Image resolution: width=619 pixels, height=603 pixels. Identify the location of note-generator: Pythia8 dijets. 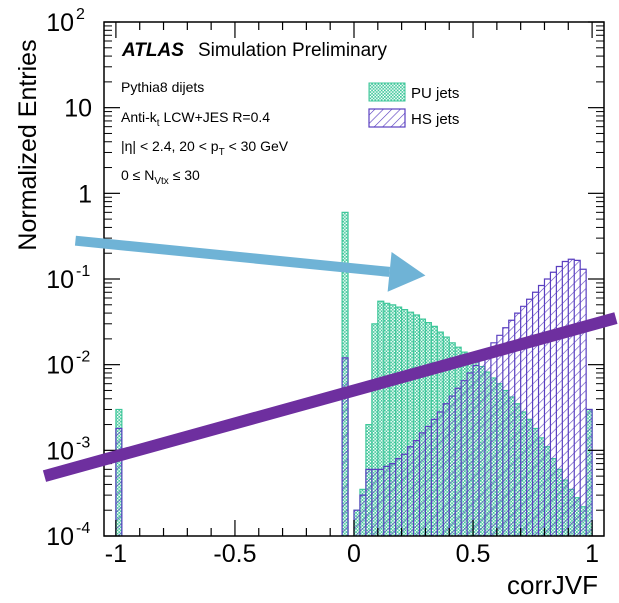
(162, 87).